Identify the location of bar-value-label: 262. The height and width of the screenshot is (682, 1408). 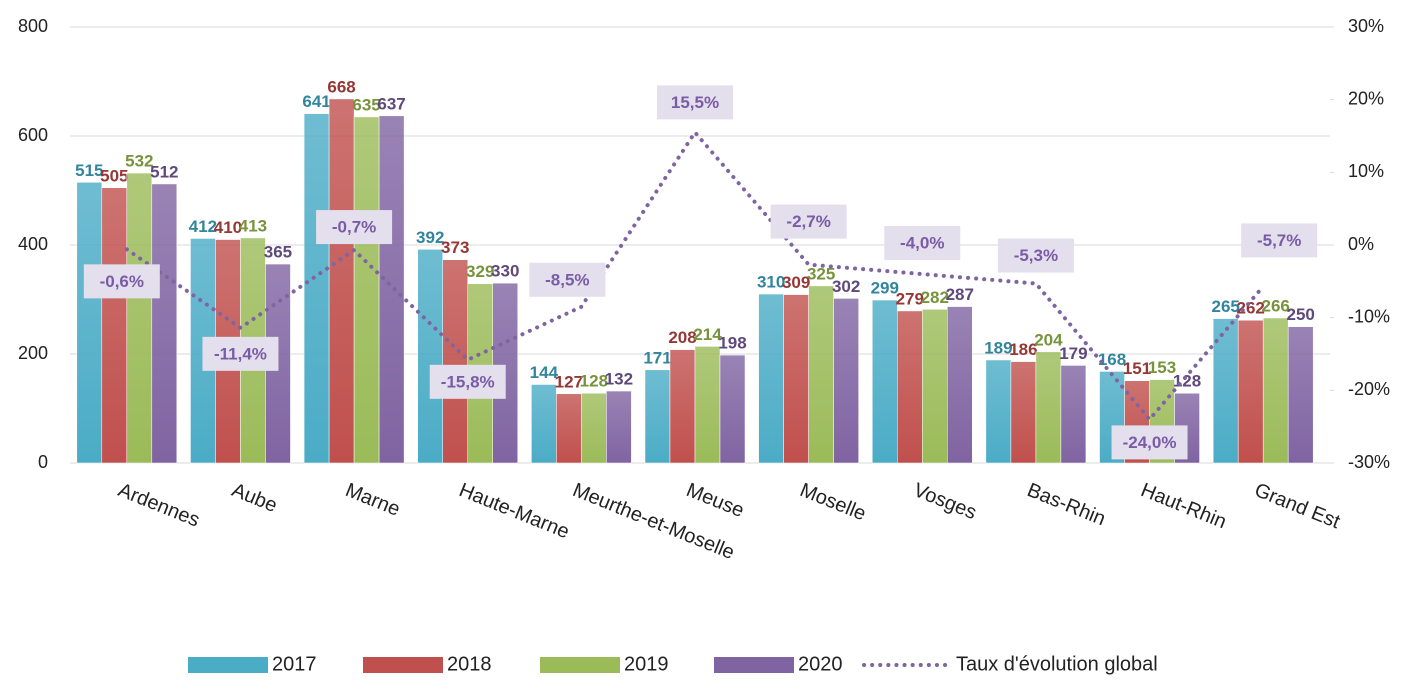
(1250, 308).